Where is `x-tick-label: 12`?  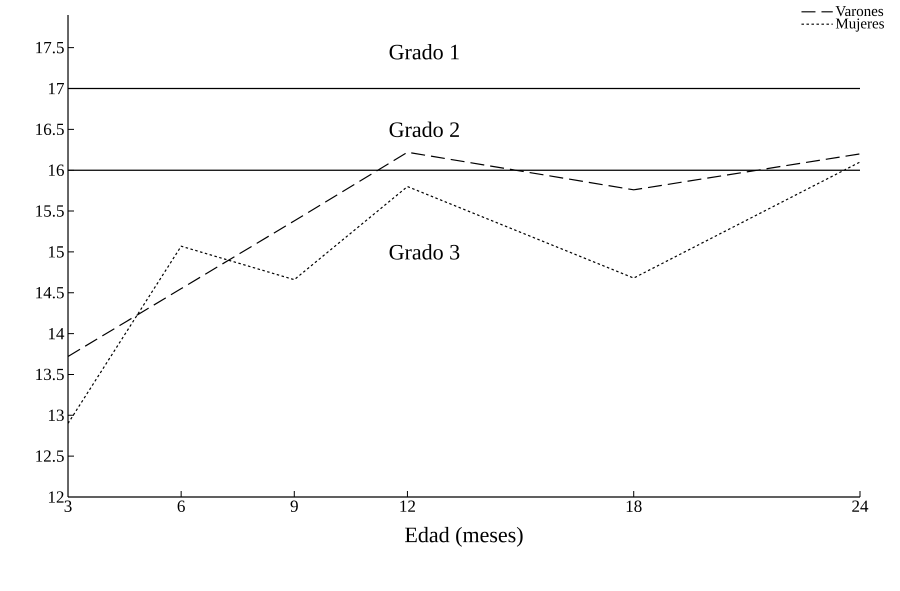 x-tick-label: 12 is located at coordinates (407, 506).